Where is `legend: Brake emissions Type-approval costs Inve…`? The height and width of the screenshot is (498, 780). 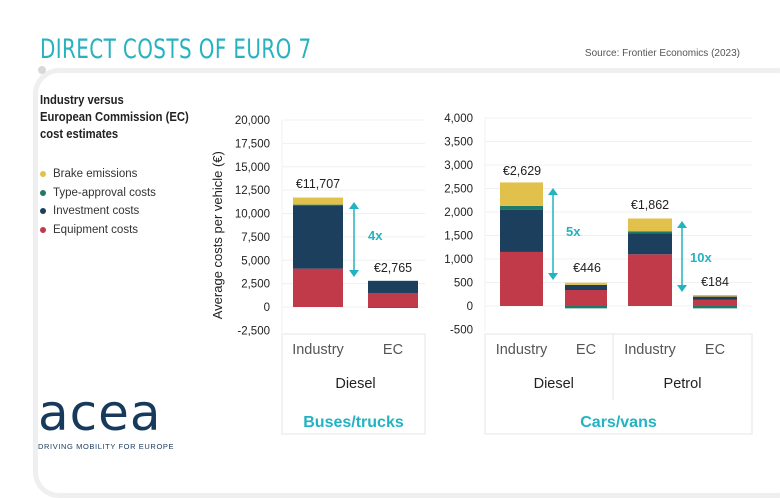
legend: Brake emissions Type-approval costs Inve… is located at coordinates (98, 202).